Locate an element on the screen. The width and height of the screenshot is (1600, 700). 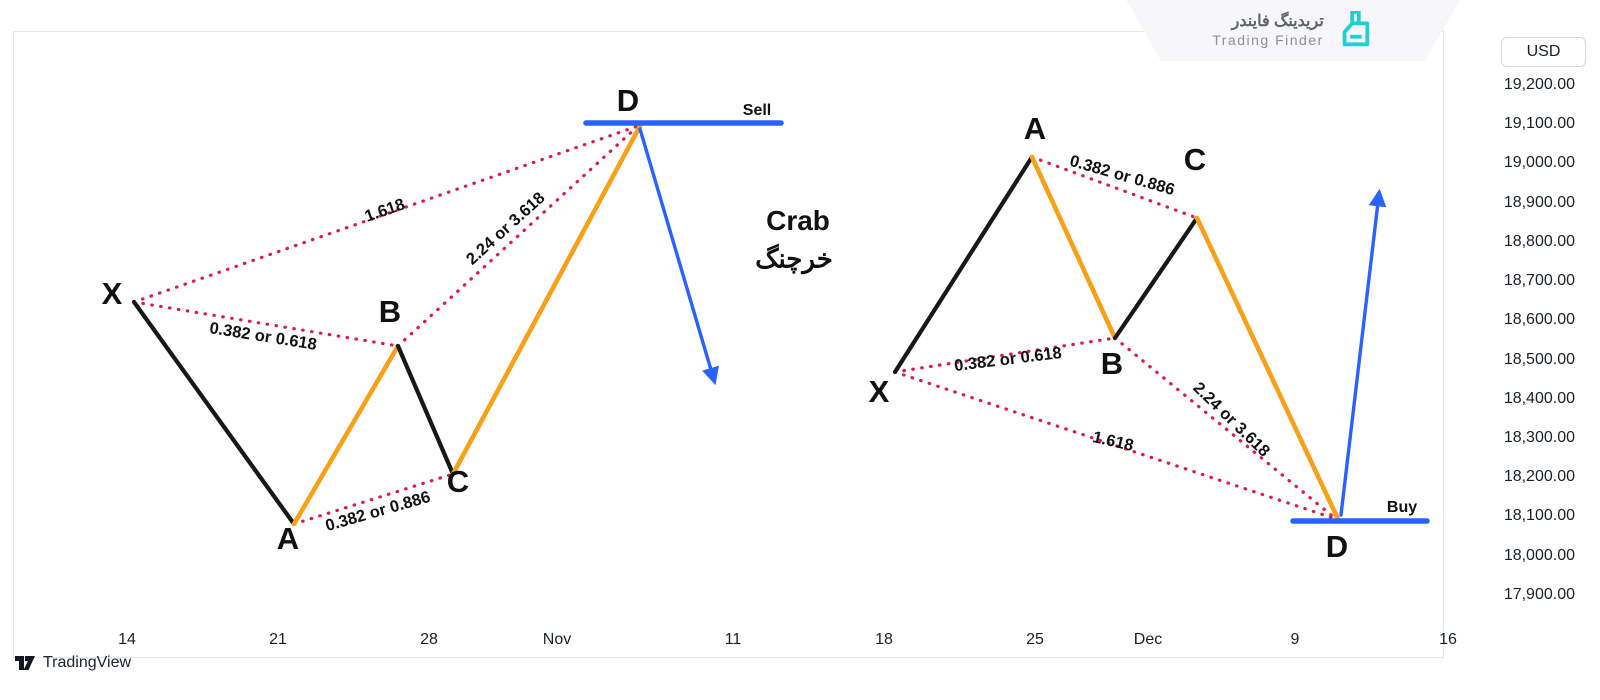
time-tick-label: Nov is located at coordinates (557, 639).